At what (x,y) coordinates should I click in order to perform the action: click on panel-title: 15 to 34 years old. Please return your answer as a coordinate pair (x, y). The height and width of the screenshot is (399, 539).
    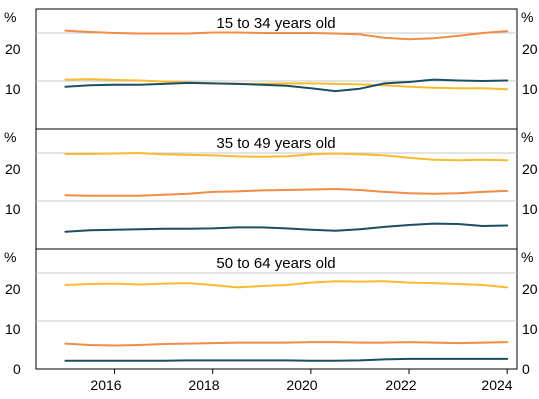
    Looking at the image, I should click on (275, 23).